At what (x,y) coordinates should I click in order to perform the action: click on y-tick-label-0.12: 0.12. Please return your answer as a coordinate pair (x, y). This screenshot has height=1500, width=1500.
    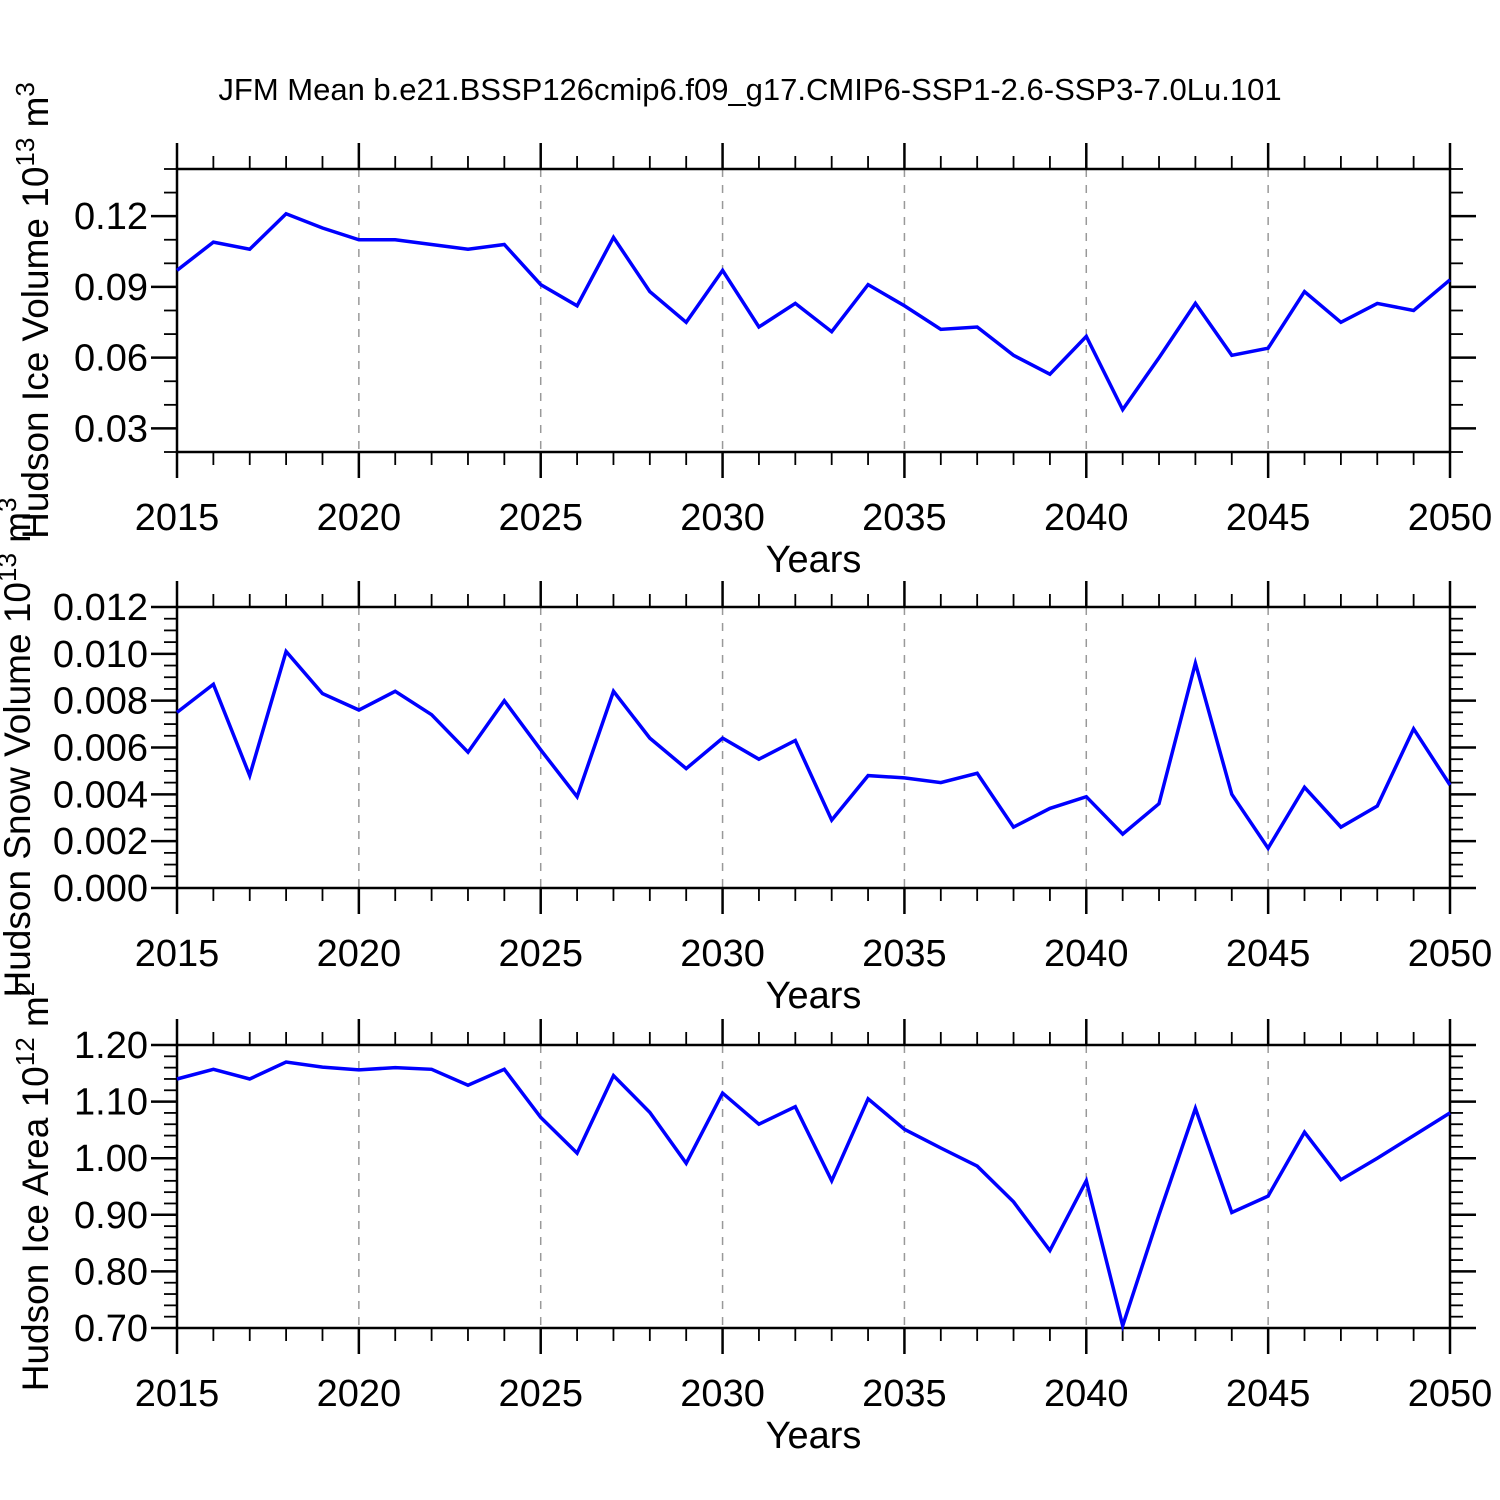
    Looking at the image, I should click on (111, 217).